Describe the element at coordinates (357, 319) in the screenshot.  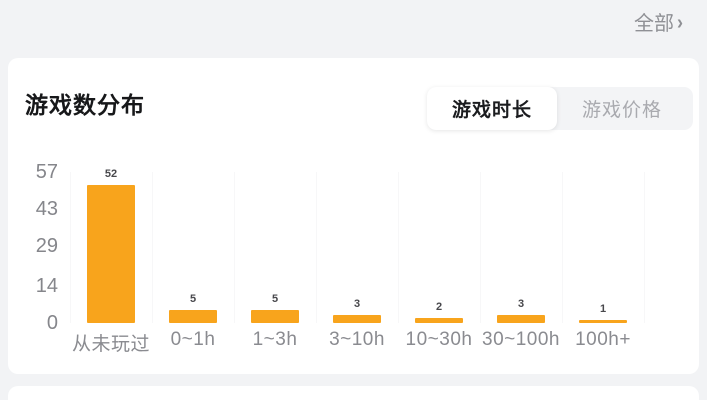
I see `bar-3~10h` at that location.